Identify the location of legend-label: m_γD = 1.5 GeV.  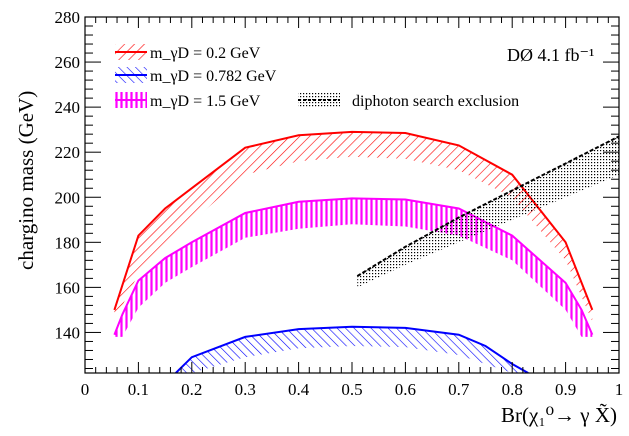
(205, 101).